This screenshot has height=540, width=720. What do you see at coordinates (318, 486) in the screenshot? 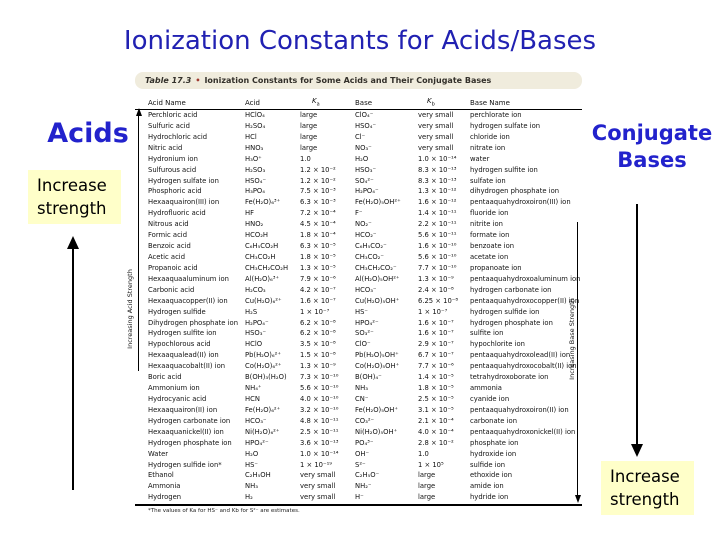
I see `cell-ka-value: very small` at bounding box center [318, 486].